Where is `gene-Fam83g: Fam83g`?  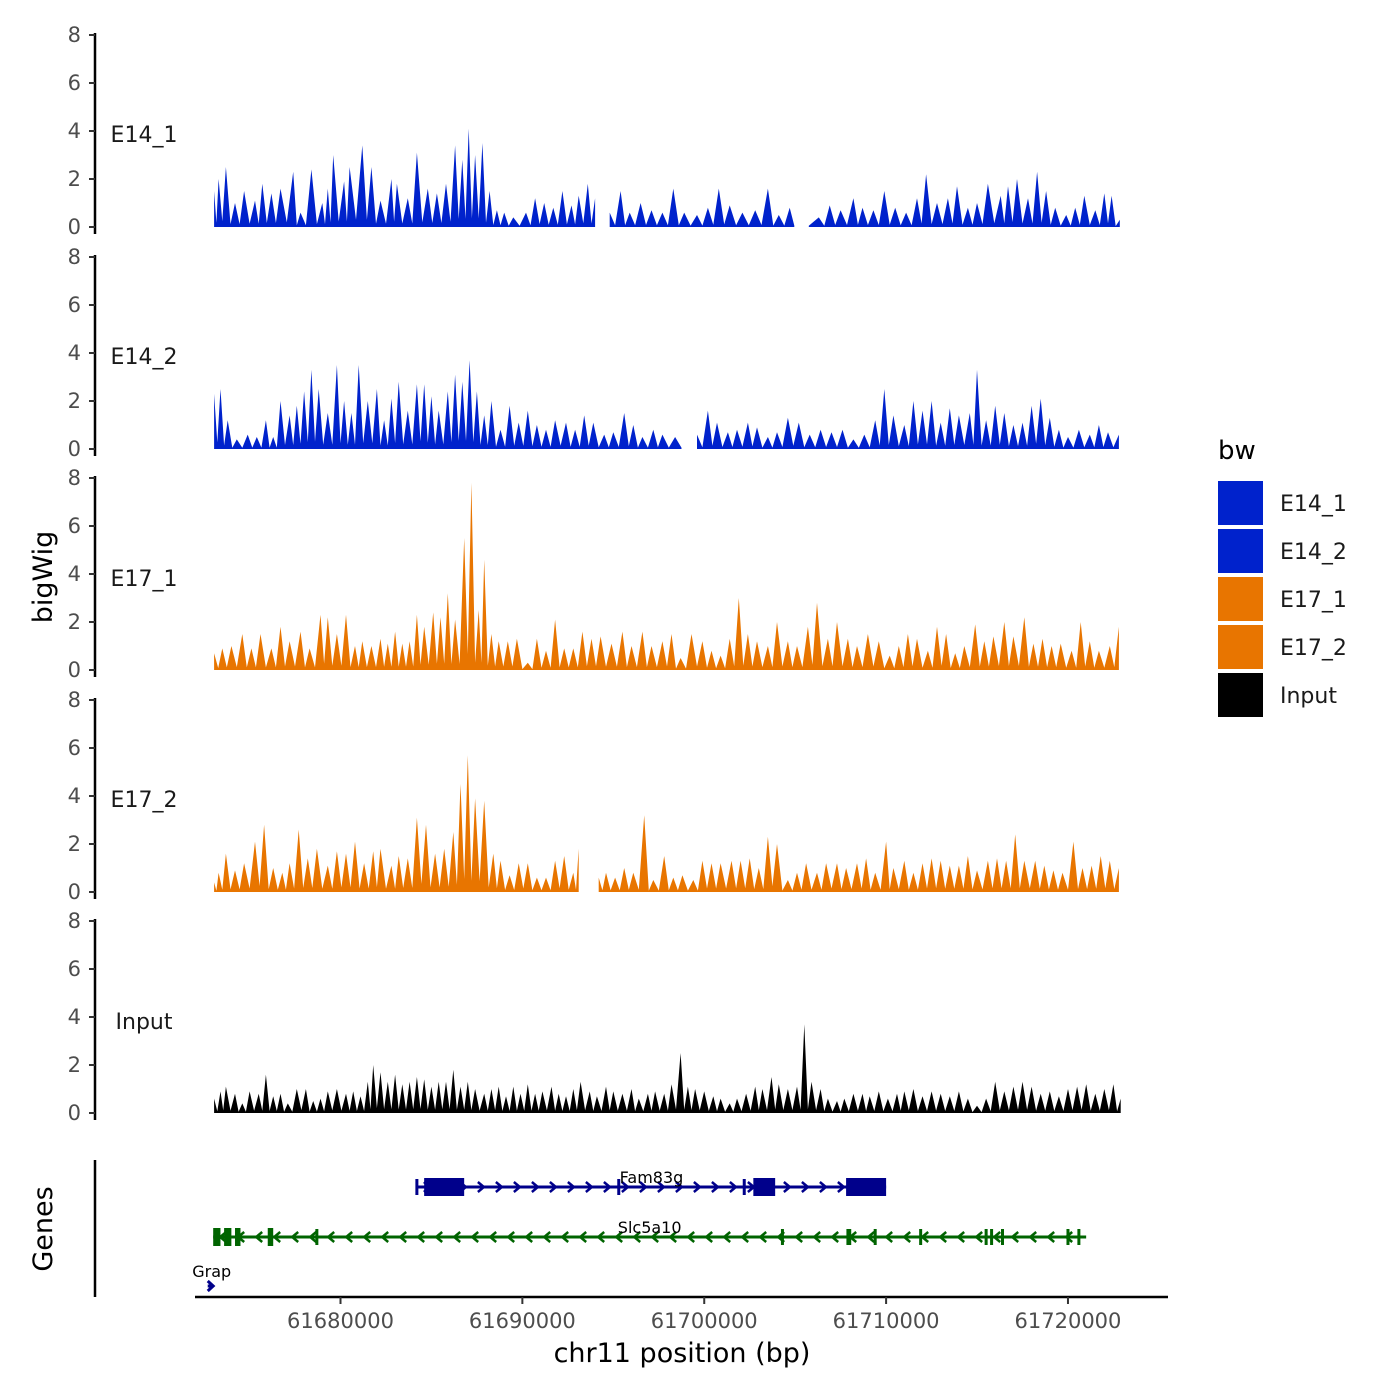 gene-Fam83g: Fam83g is located at coordinates (651, 1182).